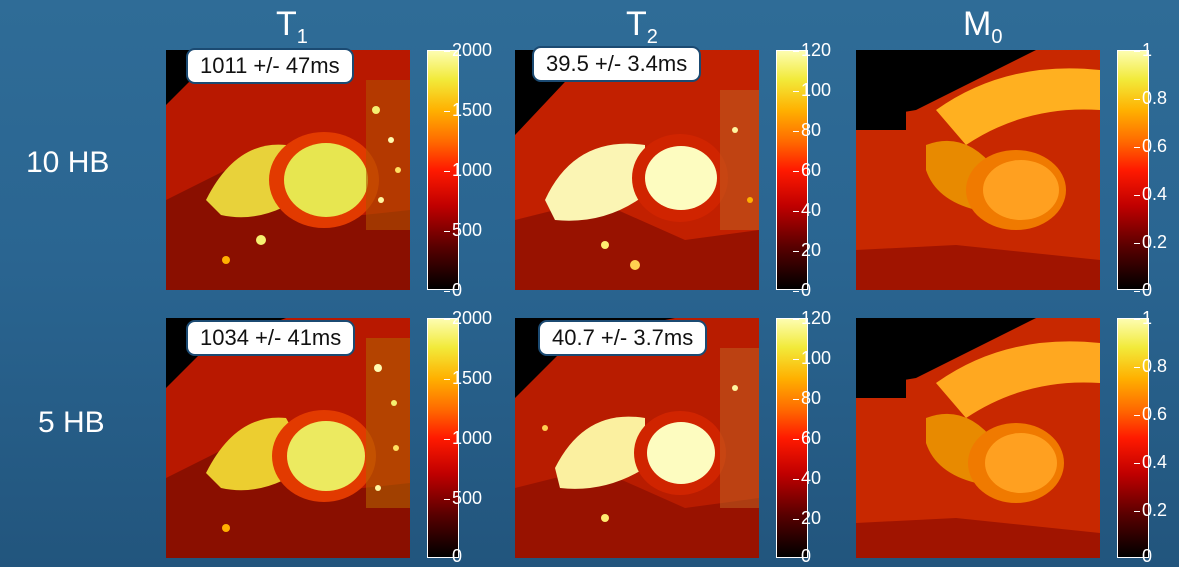  Describe the element at coordinates (286, 24) in the screenshot. I see `t1-header-letter: T` at that location.